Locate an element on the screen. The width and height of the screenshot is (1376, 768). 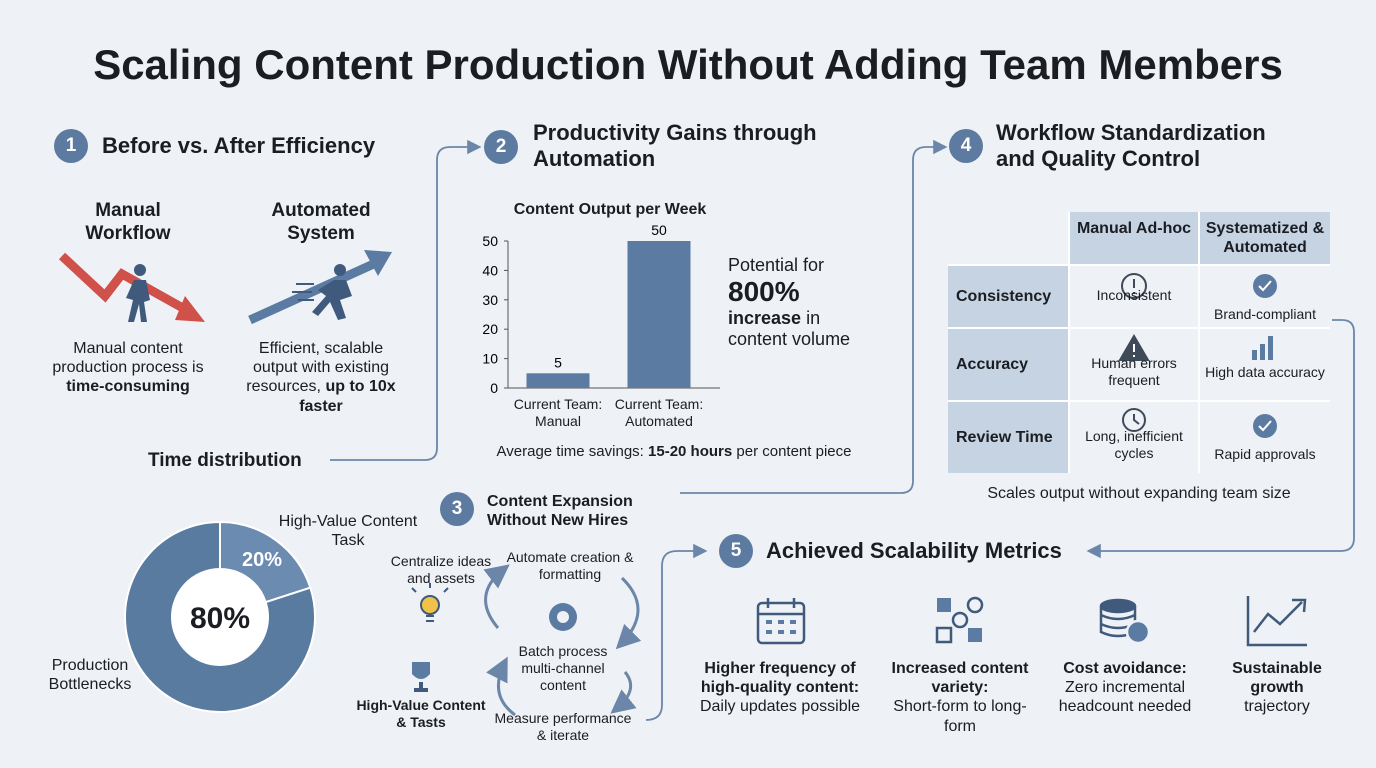
donut-category: Production Bottlenecks is located at coordinates (90, 675).